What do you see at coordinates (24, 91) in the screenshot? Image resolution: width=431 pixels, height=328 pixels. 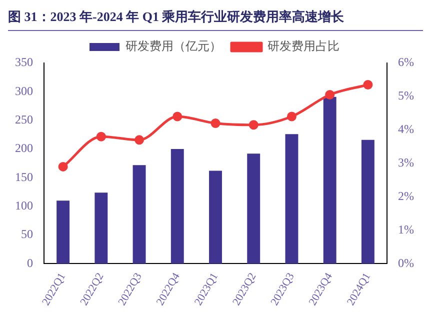 I see `y-tick-label: 300` at bounding box center [24, 91].